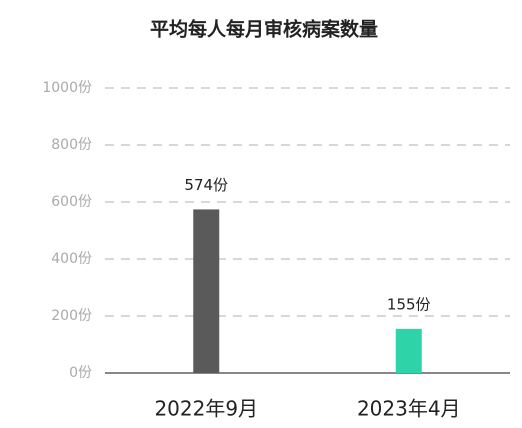  Describe the element at coordinates (206, 185) in the screenshot. I see `value-label: 574份` at that location.